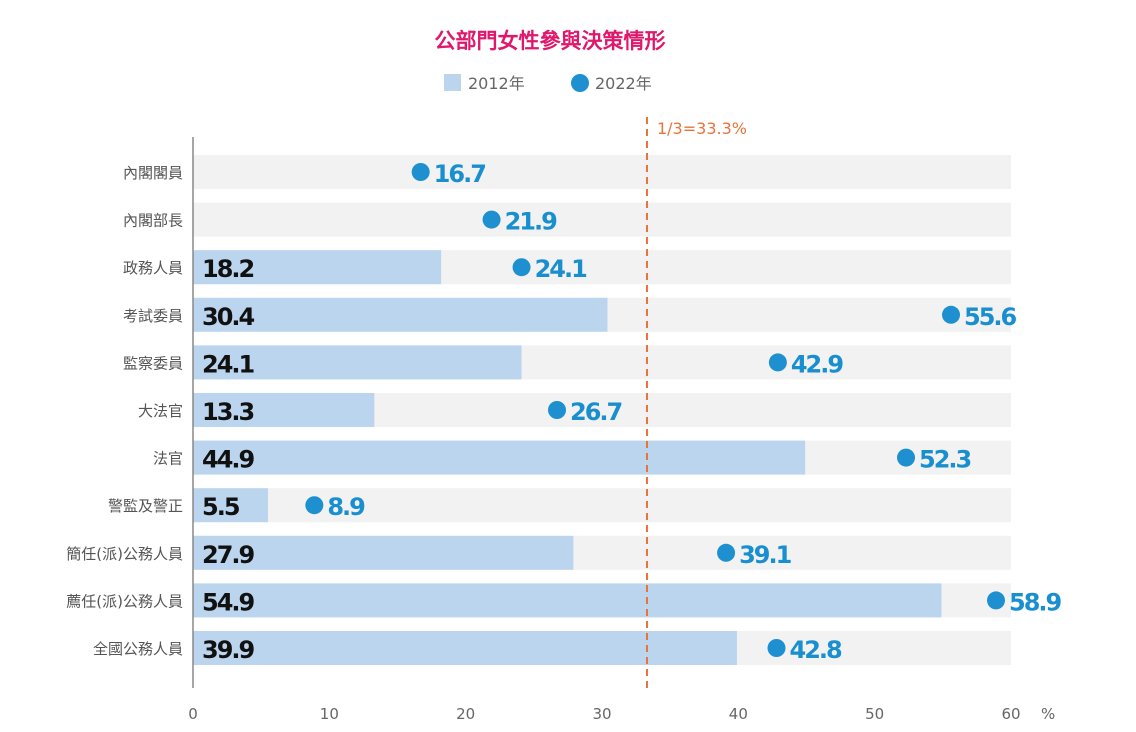 Image resolution: width=1136 pixels, height=732 pixels. I want to click on reference-label: 1/3=33.3%, so click(702, 128).